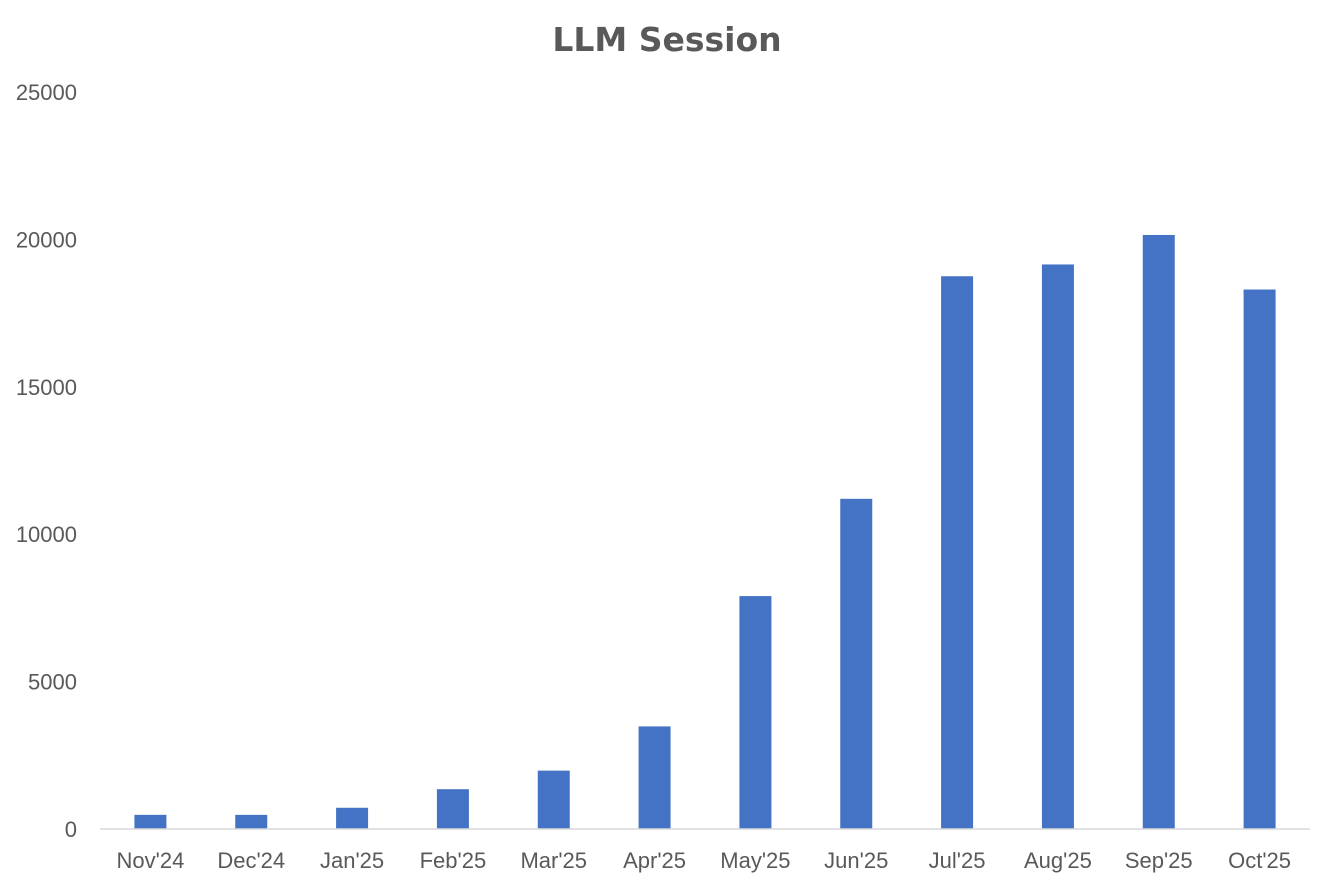 The height and width of the screenshot is (889, 1334). What do you see at coordinates (957, 860) in the screenshot?
I see `x-tick-label: Jul'25` at bounding box center [957, 860].